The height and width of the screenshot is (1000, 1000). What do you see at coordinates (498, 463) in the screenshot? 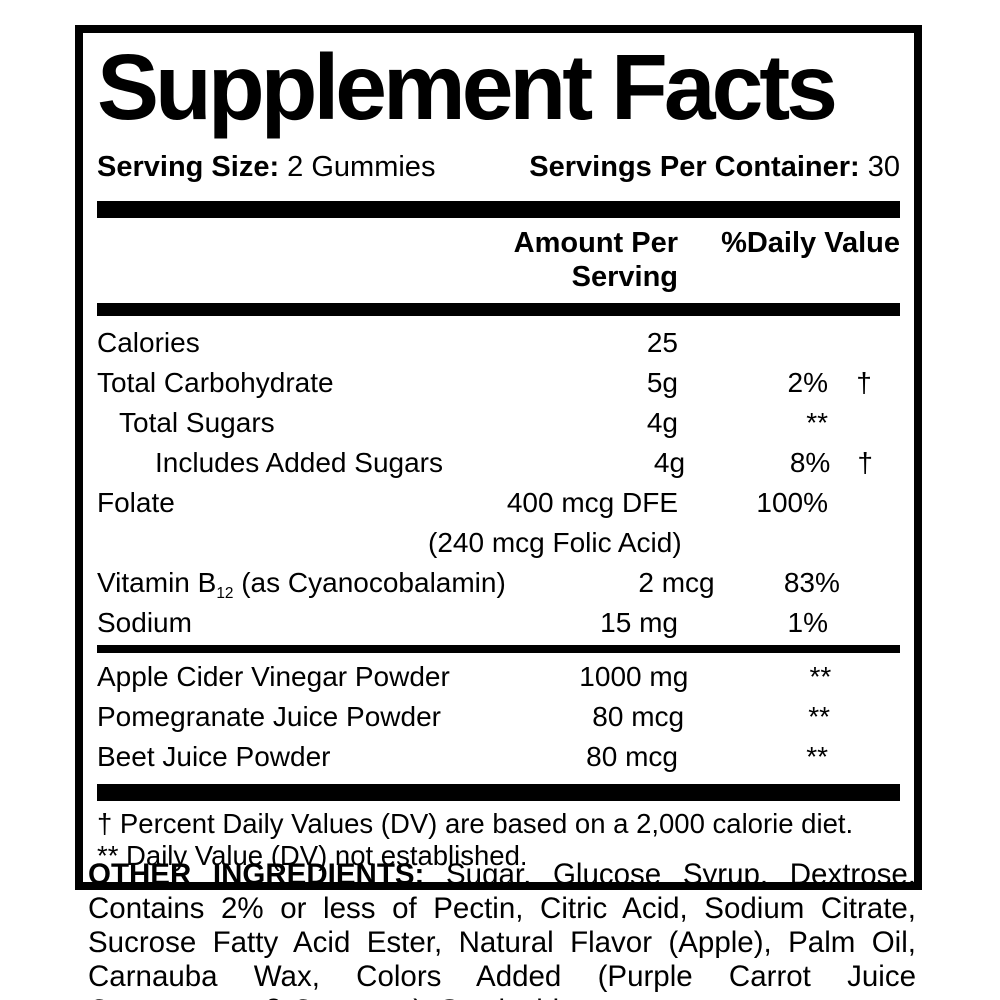
I see `nutrient-row-added-sugars: Includes Added Sugars 4g 8% †` at bounding box center [498, 463].